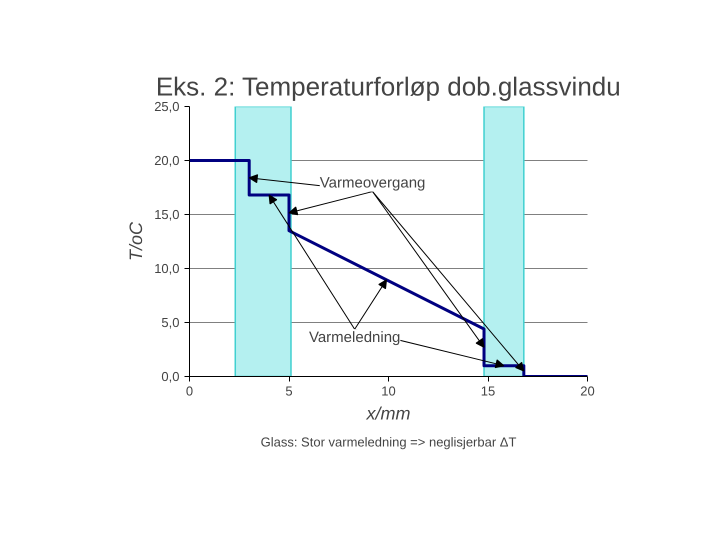 This screenshot has height=545, width=722. What do you see at coordinates (167, 160) in the screenshot?
I see `y-tick-label: 20,0` at bounding box center [167, 160].